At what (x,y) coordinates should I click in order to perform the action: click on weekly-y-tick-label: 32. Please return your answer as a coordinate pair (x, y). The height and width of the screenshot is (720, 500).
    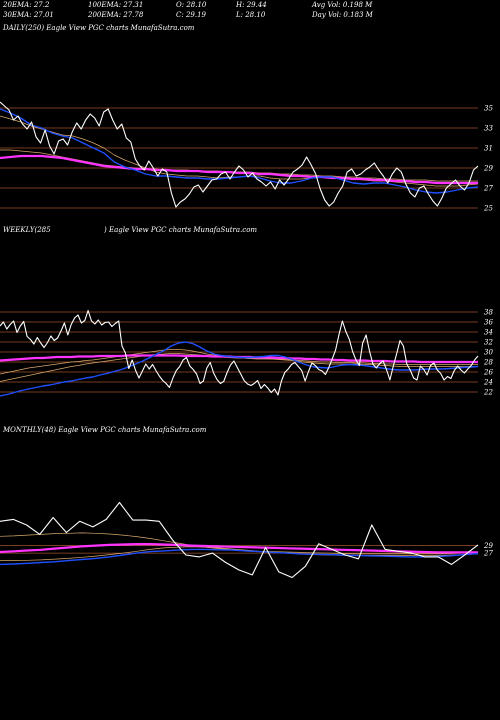
    Looking at the image, I should click on (488, 343).